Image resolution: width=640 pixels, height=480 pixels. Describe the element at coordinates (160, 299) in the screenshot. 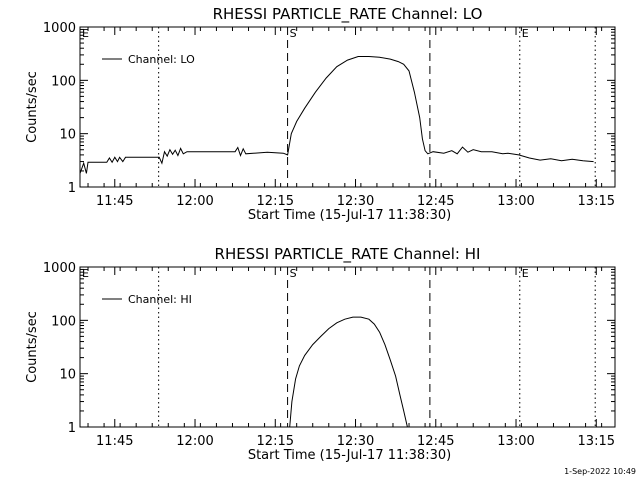

I see `legend-label: Channel: HI` at that location.